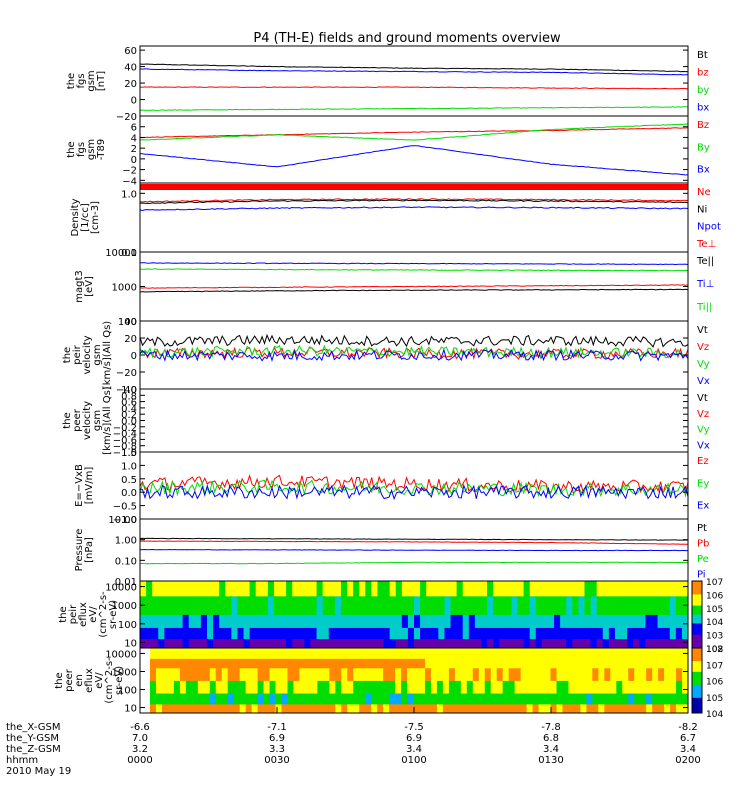 The width and height of the screenshot is (750, 800). What do you see at coordinates (277, 727) in the screenshot?
I see `x-row-value: -7.1` at bounding box center [277, 727].